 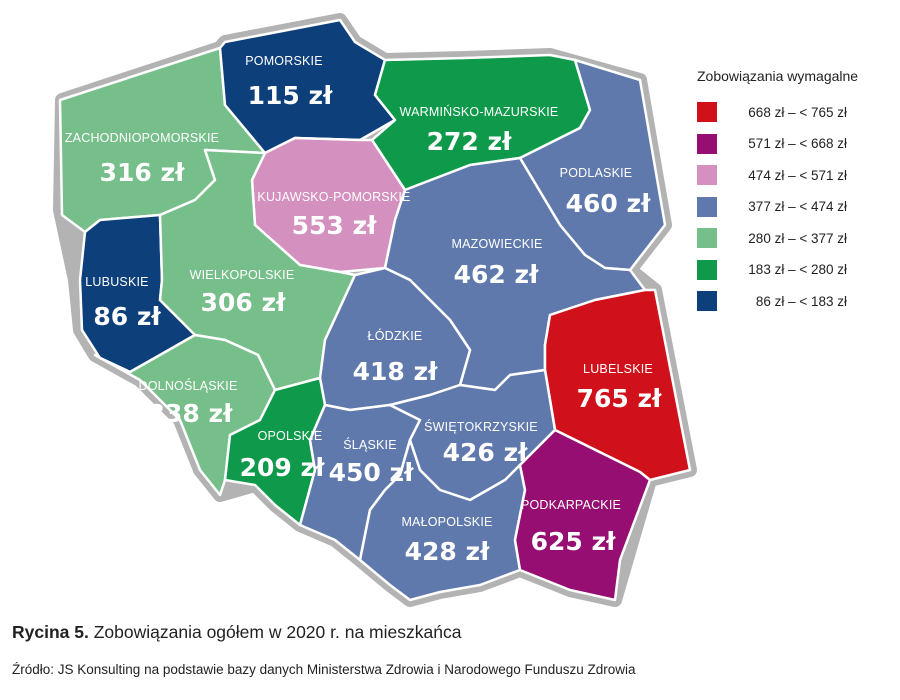 I want to click on region-value: 625 zł, so click(x=573, y=541).